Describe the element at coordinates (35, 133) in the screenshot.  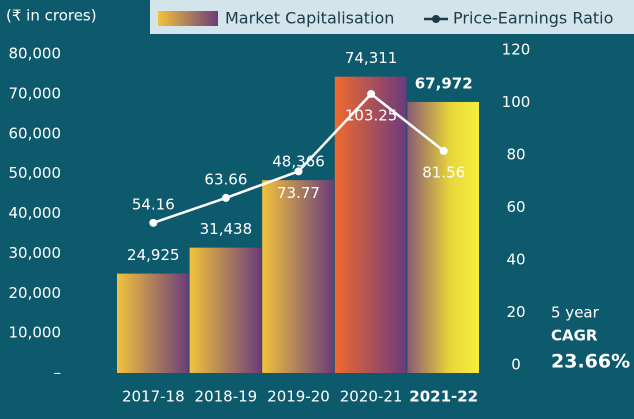
I see `y-tick-label: 60,000` at that location.